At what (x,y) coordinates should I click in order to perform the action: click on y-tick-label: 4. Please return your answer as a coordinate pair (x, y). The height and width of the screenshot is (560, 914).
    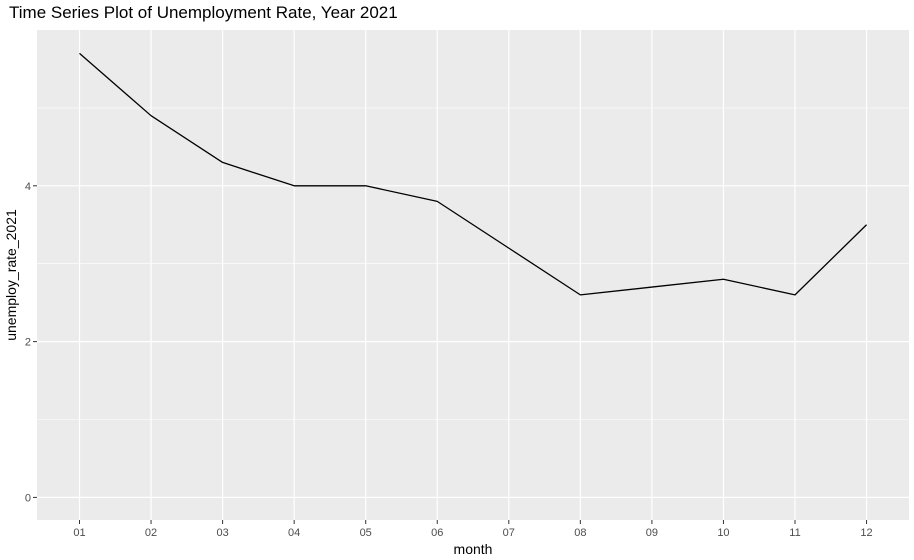
    Looking at the image, I should click on (28, 187).